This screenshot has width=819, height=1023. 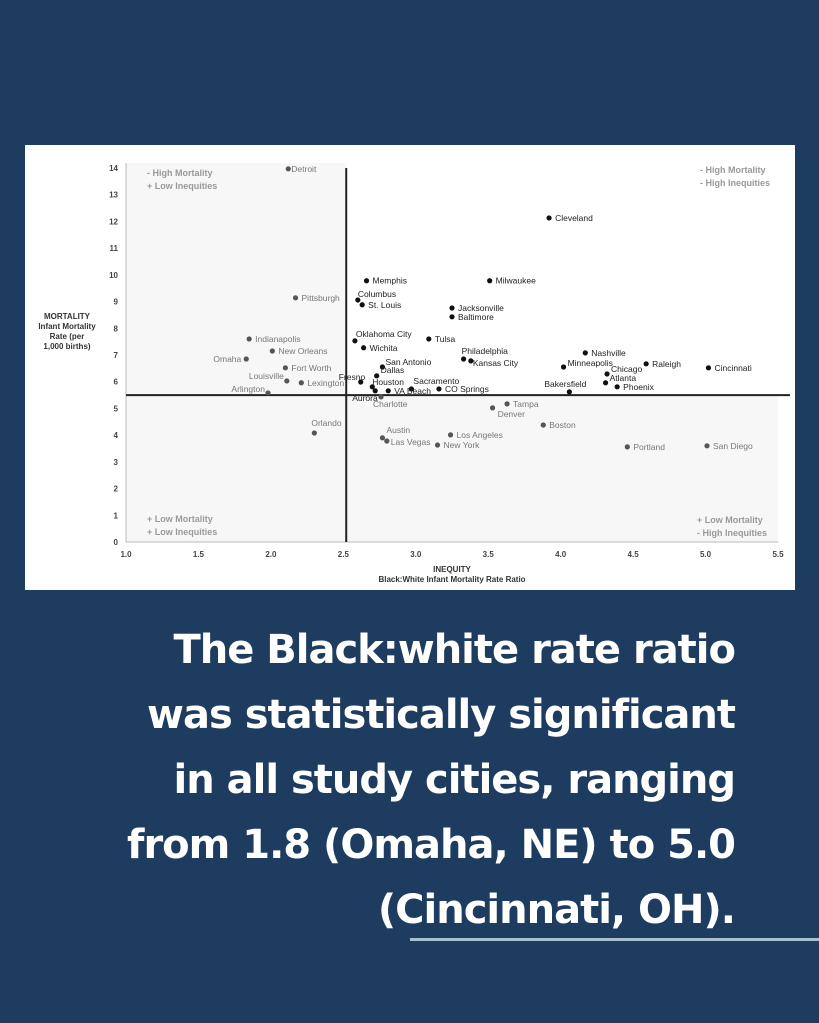 What do you see at coordinates (66, 346) in the screenshot?
I see `y-axis-title-line: 1,000 births)` at bounding box center [66, 346].